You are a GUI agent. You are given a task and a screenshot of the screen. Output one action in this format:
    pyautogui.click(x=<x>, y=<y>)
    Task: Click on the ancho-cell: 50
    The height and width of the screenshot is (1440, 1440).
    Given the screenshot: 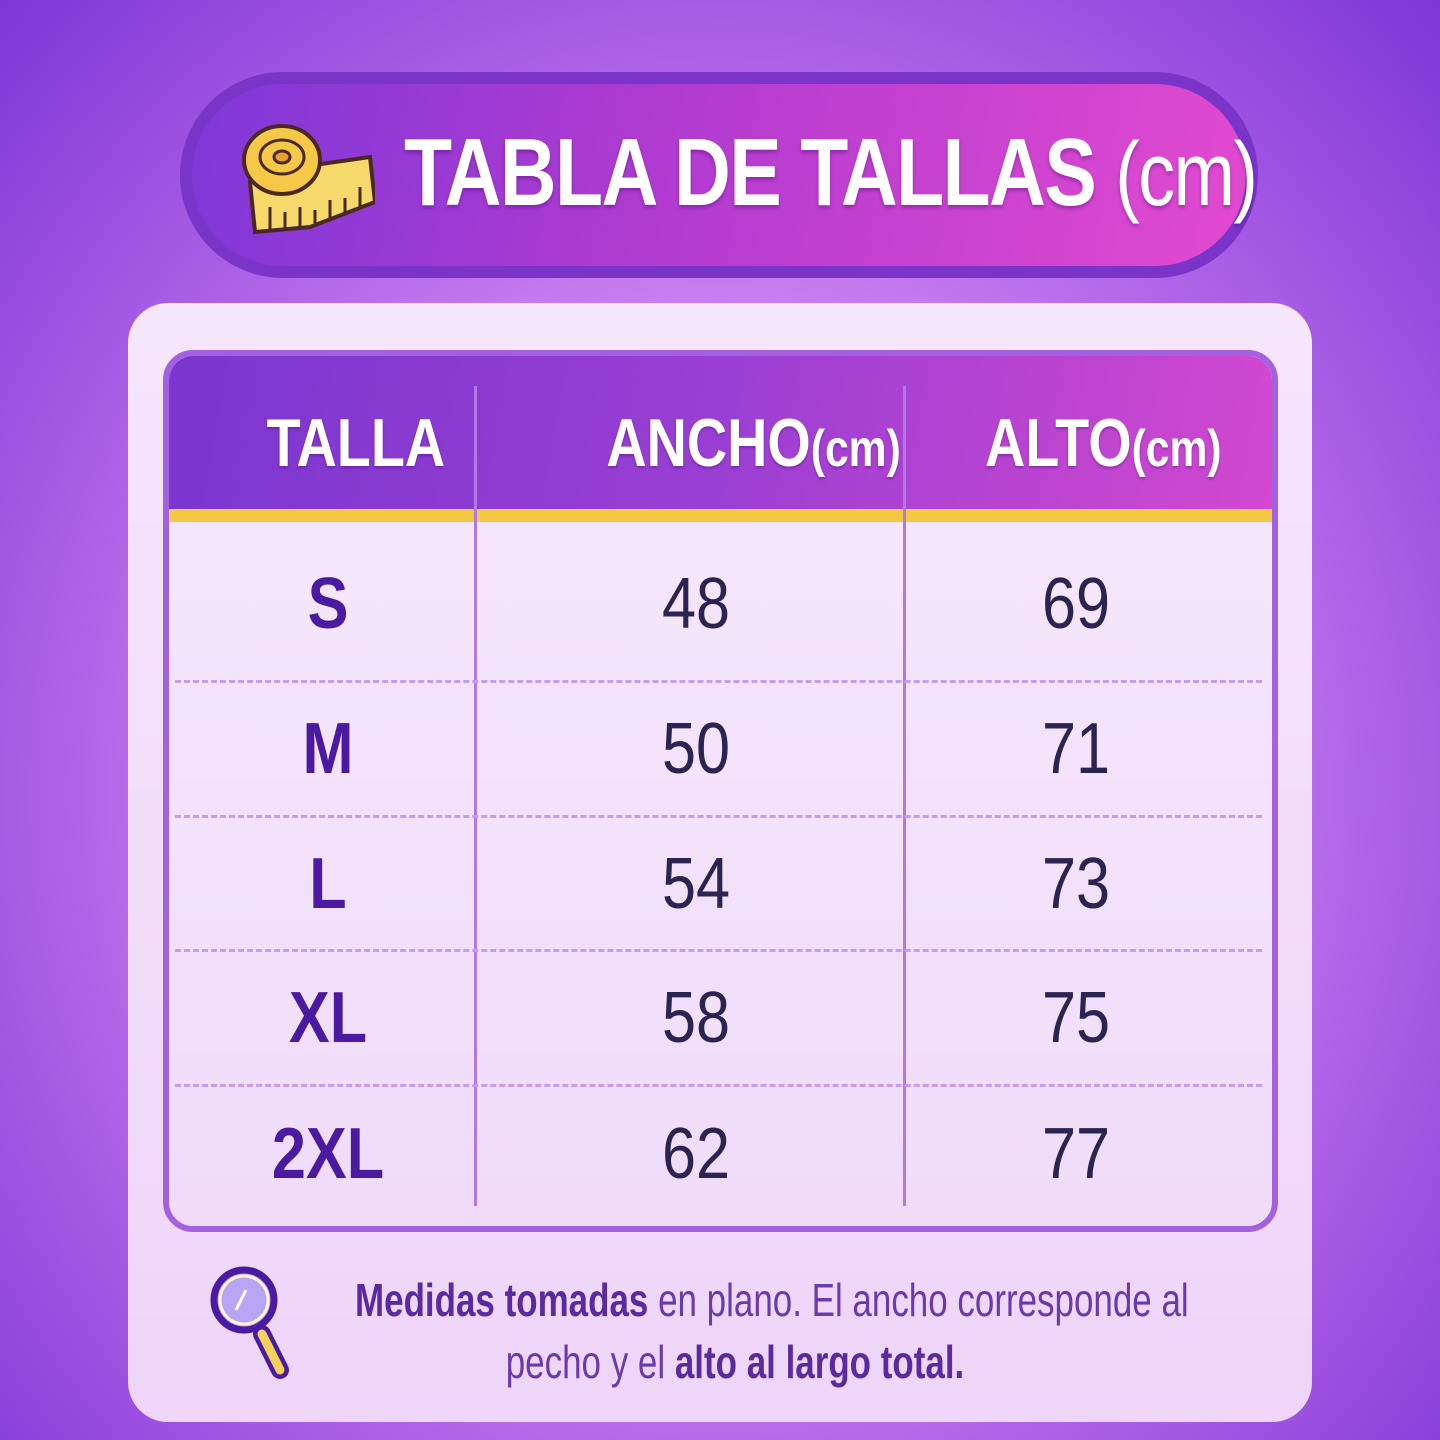 What is the action you would take?
    pyautogui.click(x=696, y=749)
    